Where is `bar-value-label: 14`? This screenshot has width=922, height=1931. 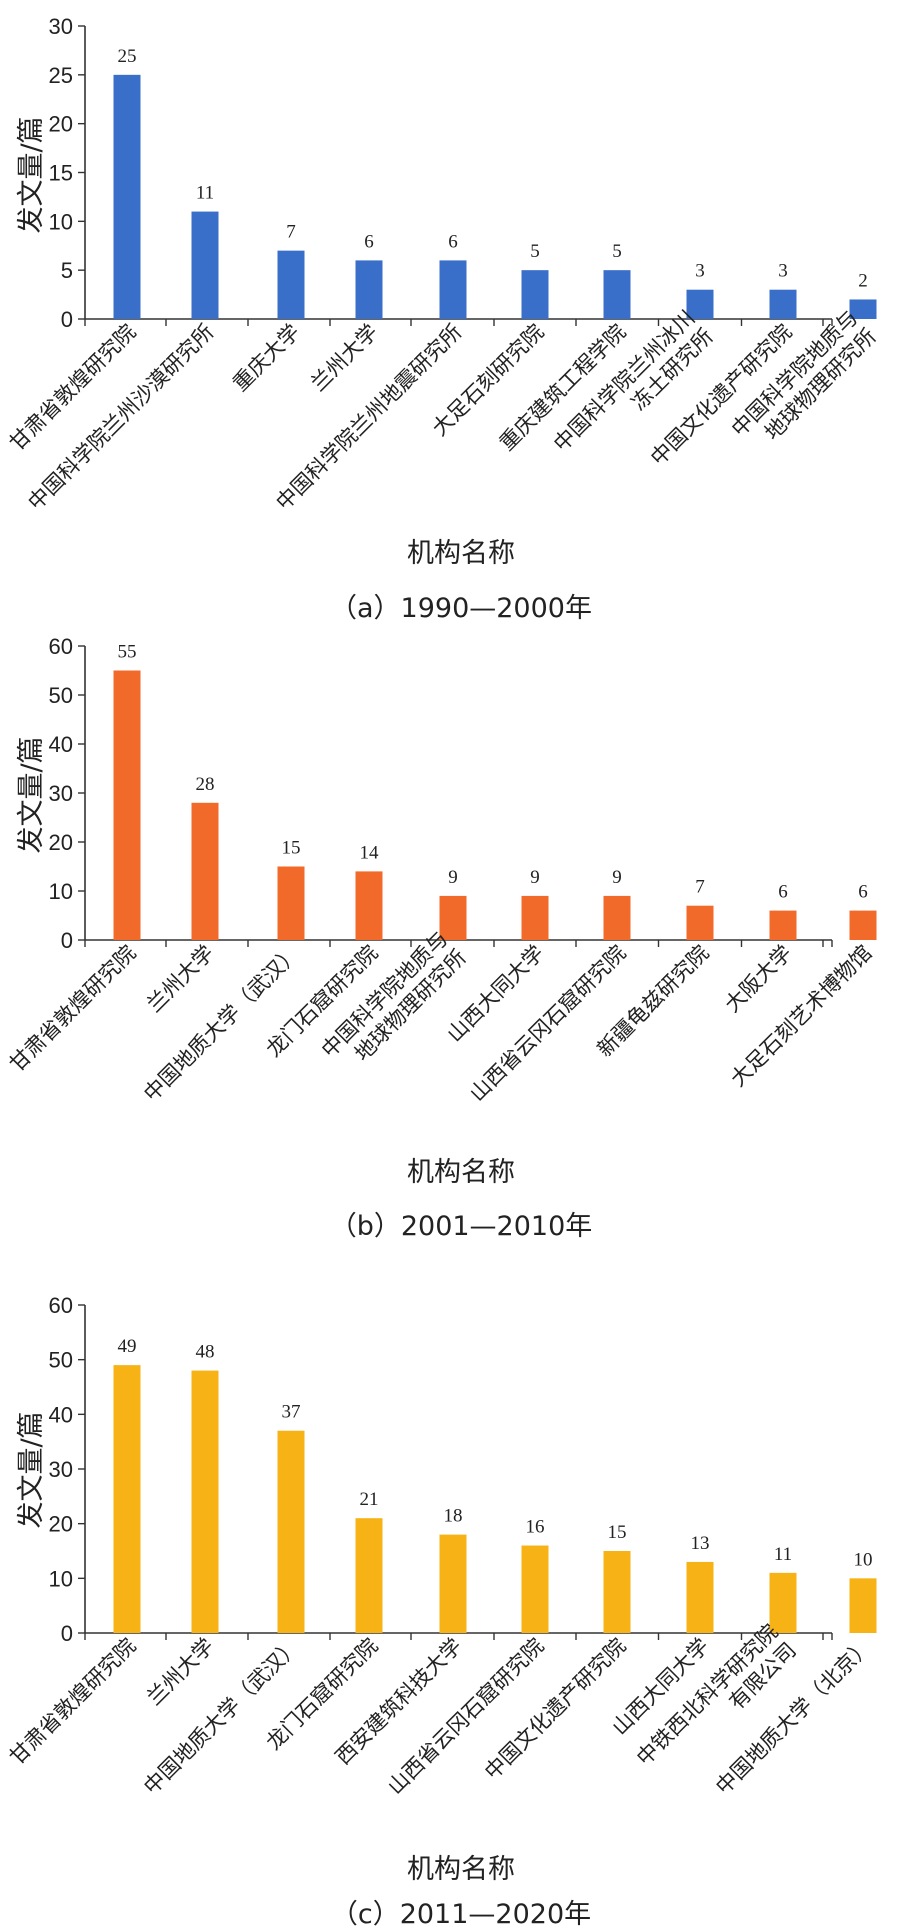 bar-value-label: 14 is located at coordinates (370, 852).